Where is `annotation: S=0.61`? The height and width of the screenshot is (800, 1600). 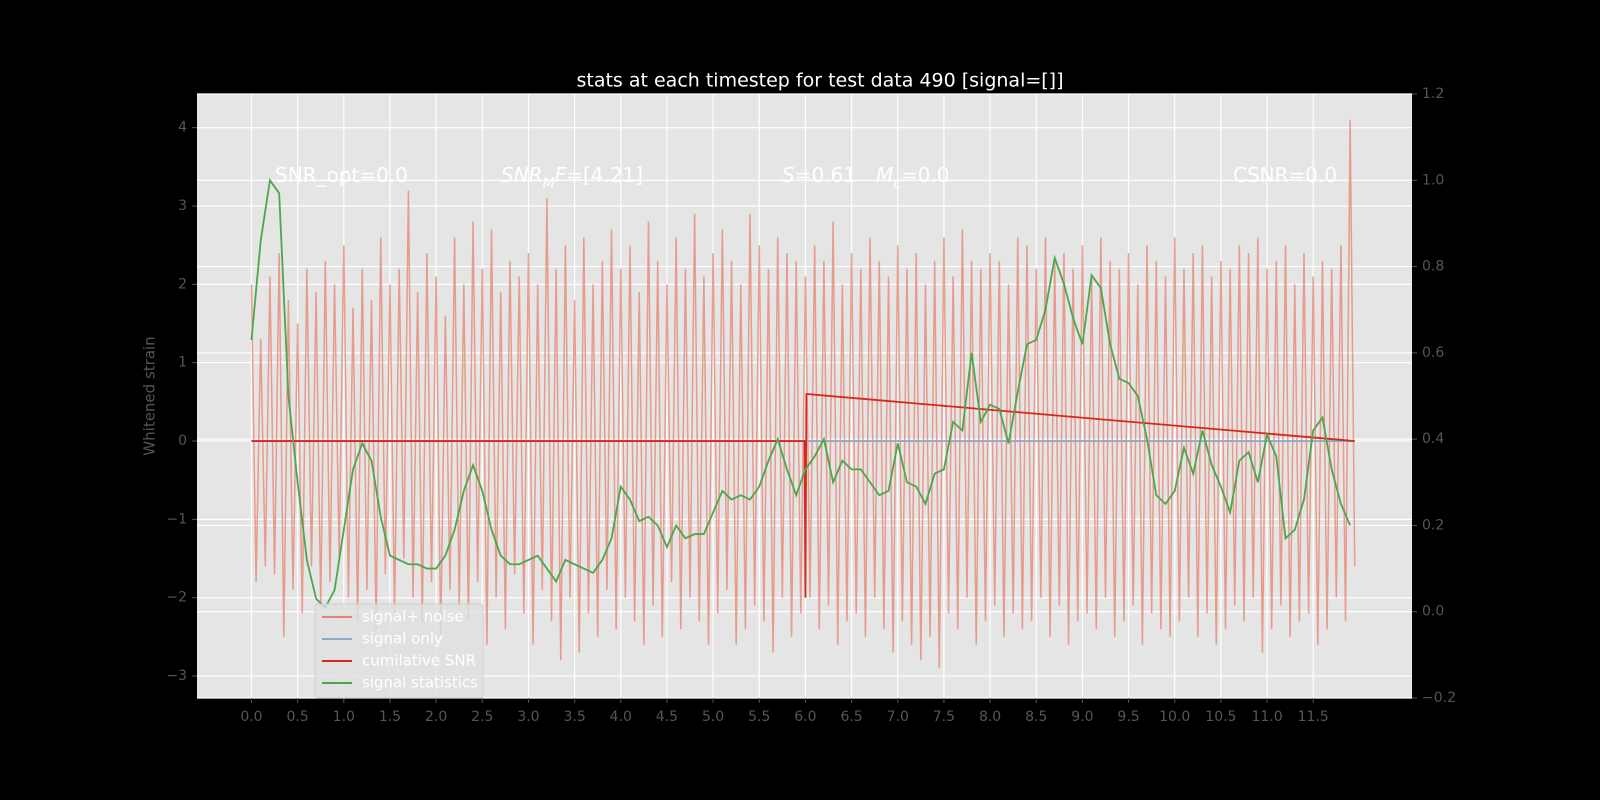
annotation: S=0.61 is located at coordinates (819, 175).